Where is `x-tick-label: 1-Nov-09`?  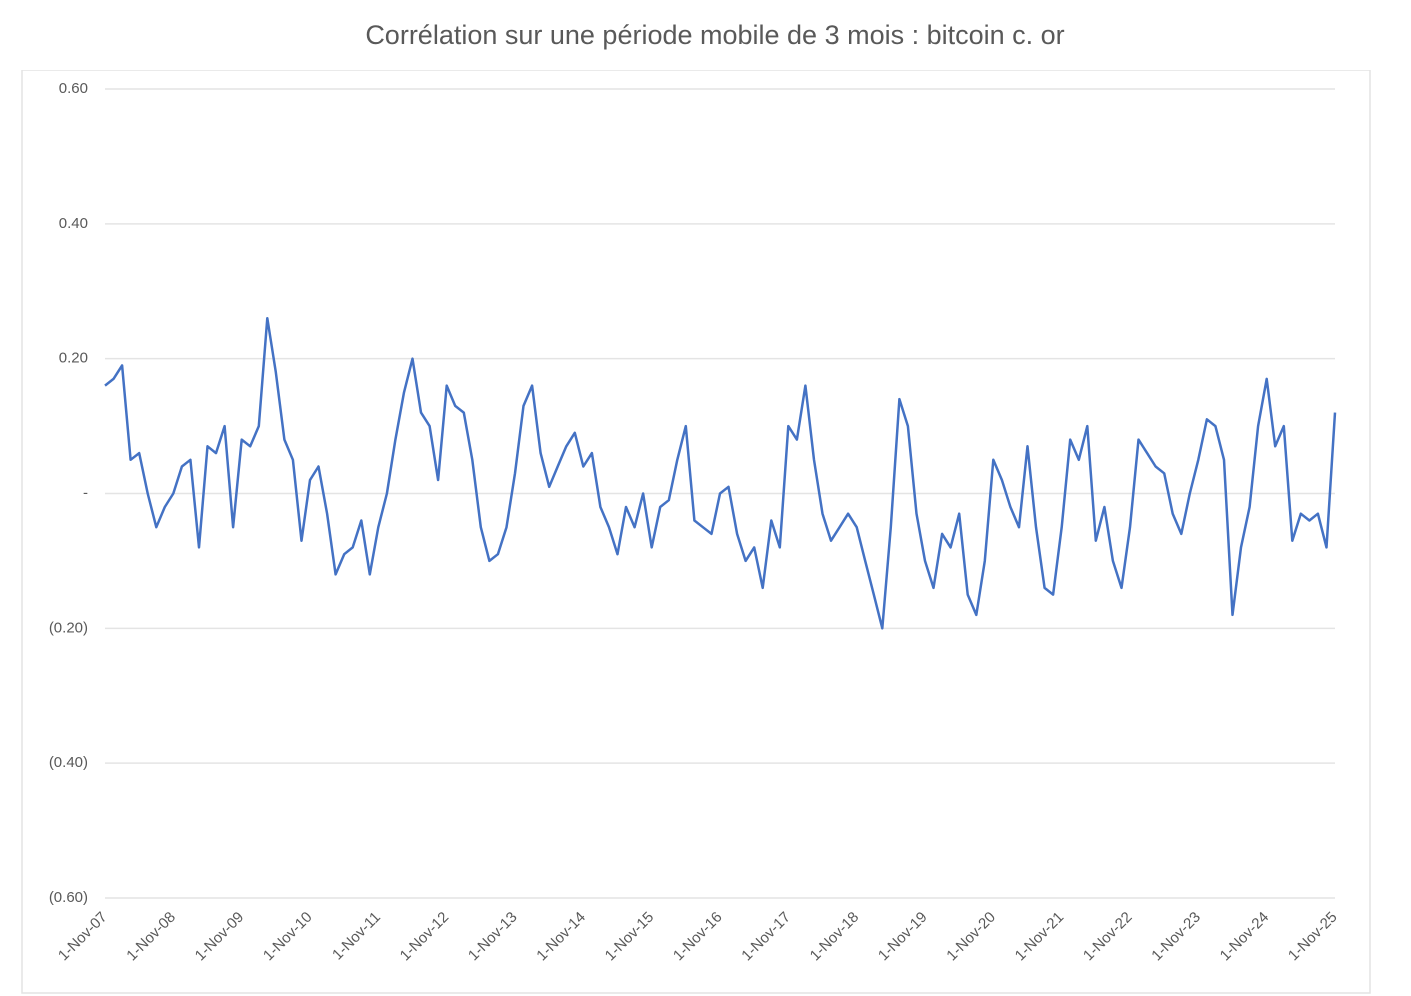 x-tick-label: 1-Nov-09 is located at coordinates (220, 937).